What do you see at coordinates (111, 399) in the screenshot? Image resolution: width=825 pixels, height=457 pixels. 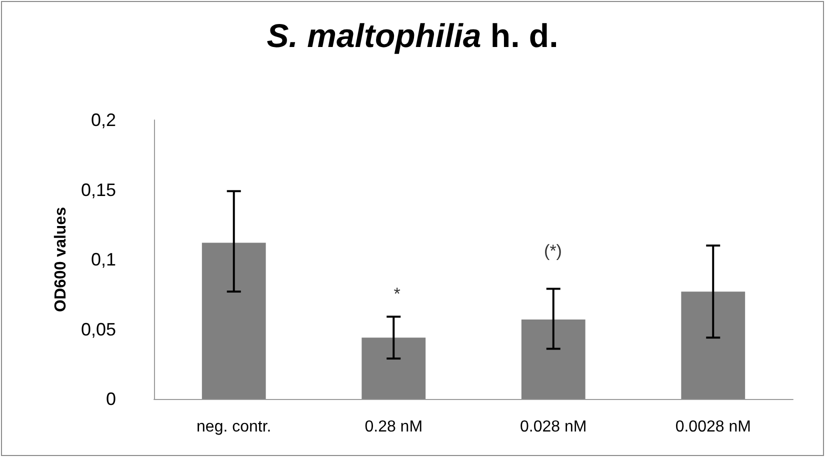 I see `y-tick-label: 0` at bounding box center [111, 399].